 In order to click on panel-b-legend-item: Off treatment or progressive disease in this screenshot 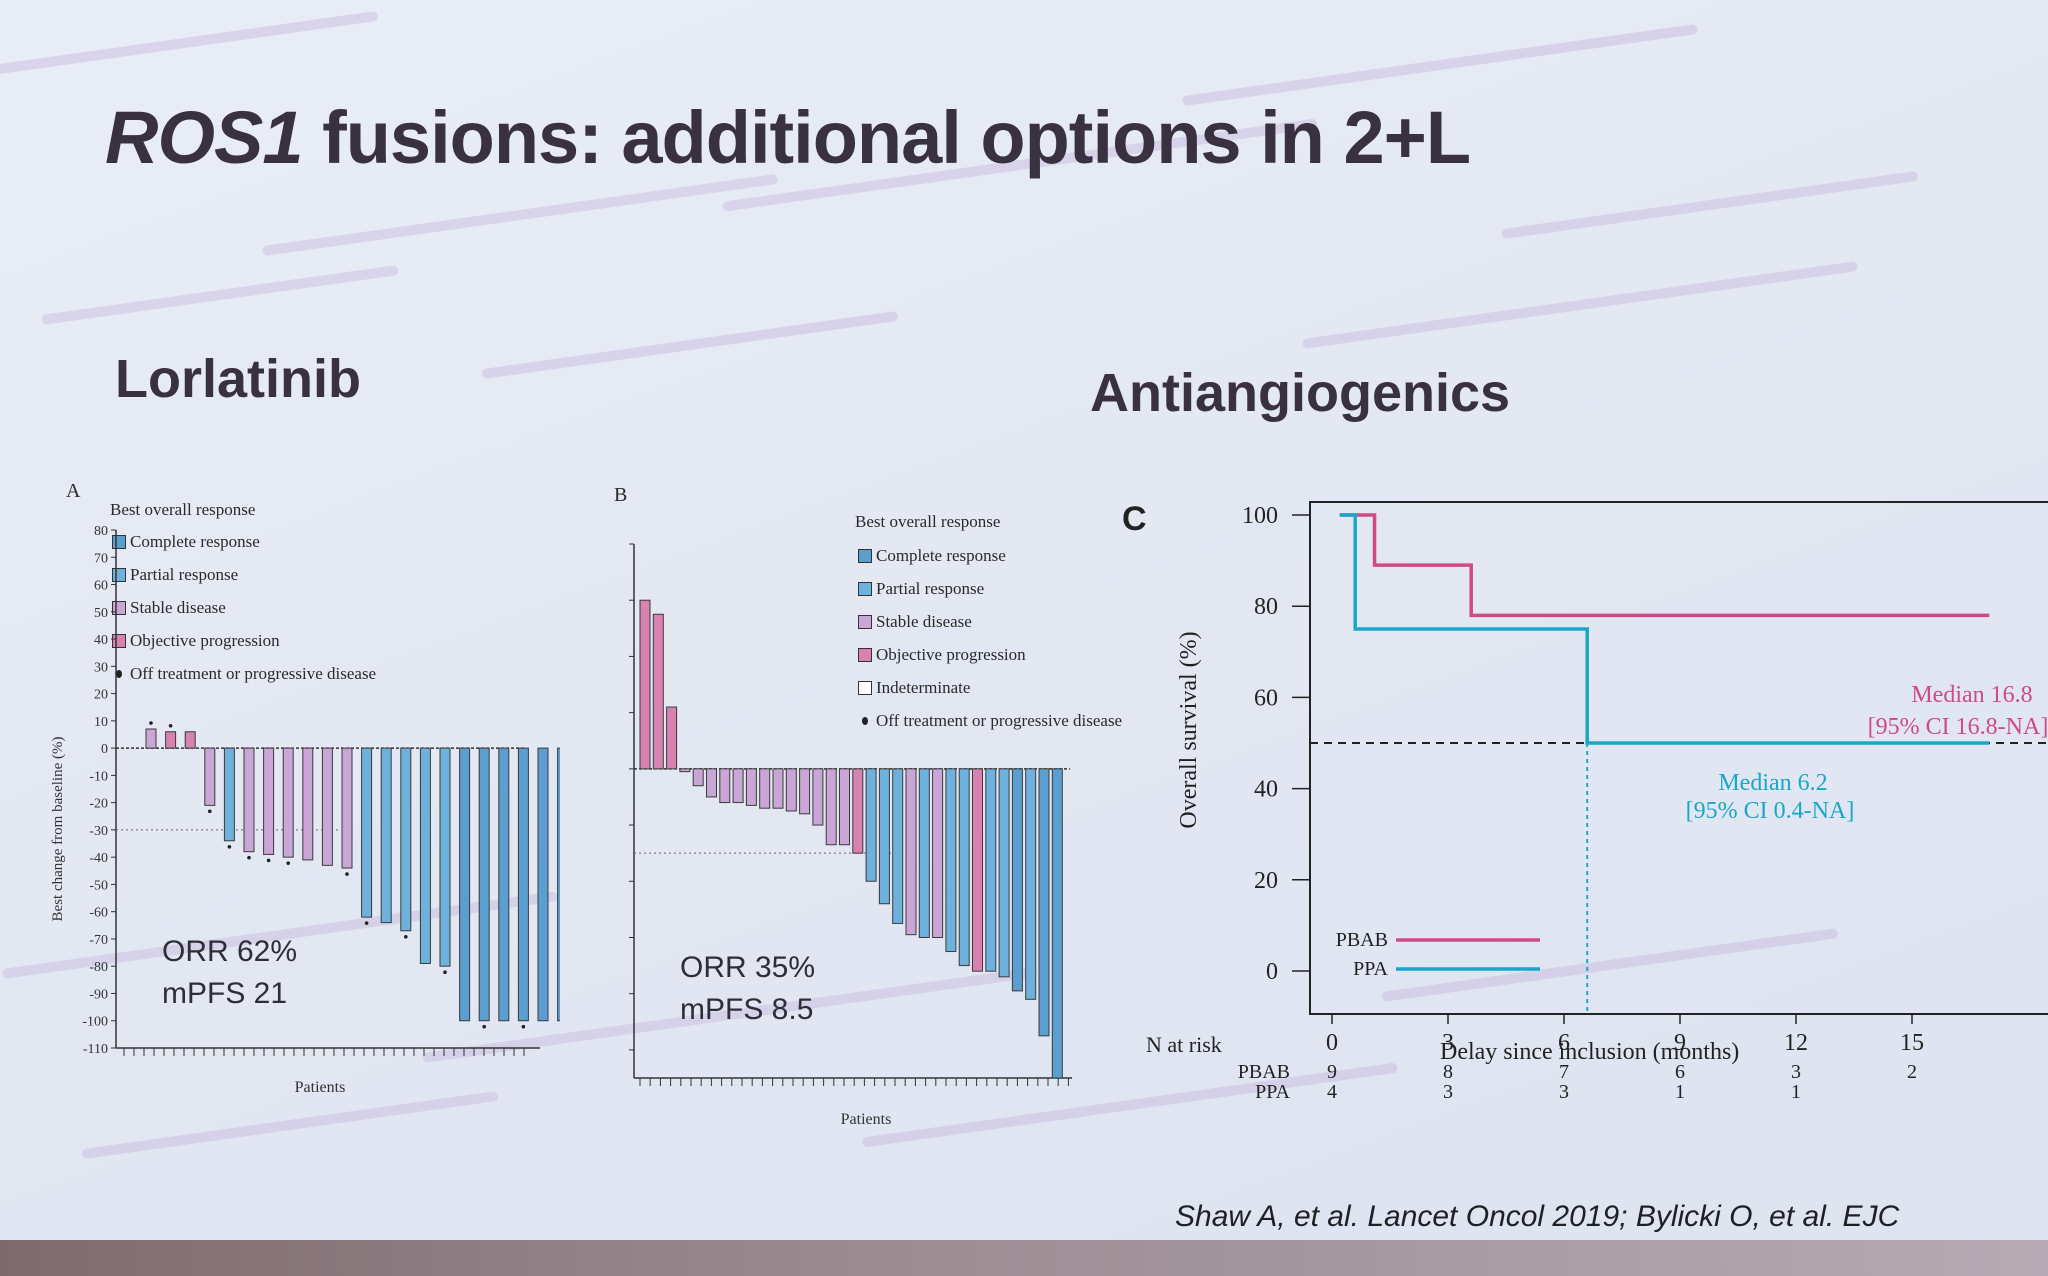, I will do `click(990, 721)`.